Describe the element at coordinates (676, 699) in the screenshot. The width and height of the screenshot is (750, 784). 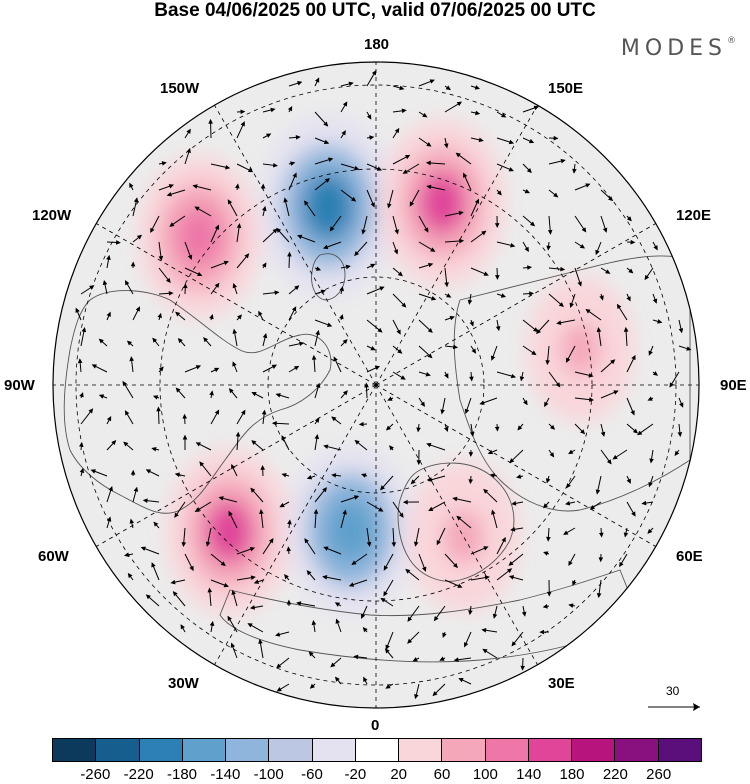
I see `reference-vector-arrow` at that location.